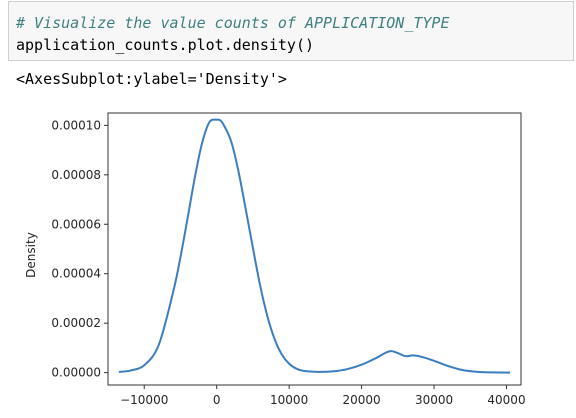  What do you see at coordinates (76, 224) in the screenshot?
I see `y-tick-label: 0.00006` at bounding box center [76, 224].